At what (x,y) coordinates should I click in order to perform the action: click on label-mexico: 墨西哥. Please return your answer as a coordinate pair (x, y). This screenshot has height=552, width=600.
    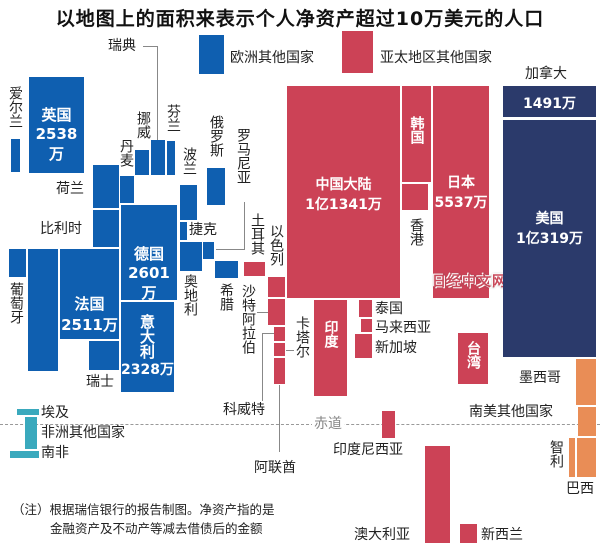
    Looking at the image, I should click on (540, 378).